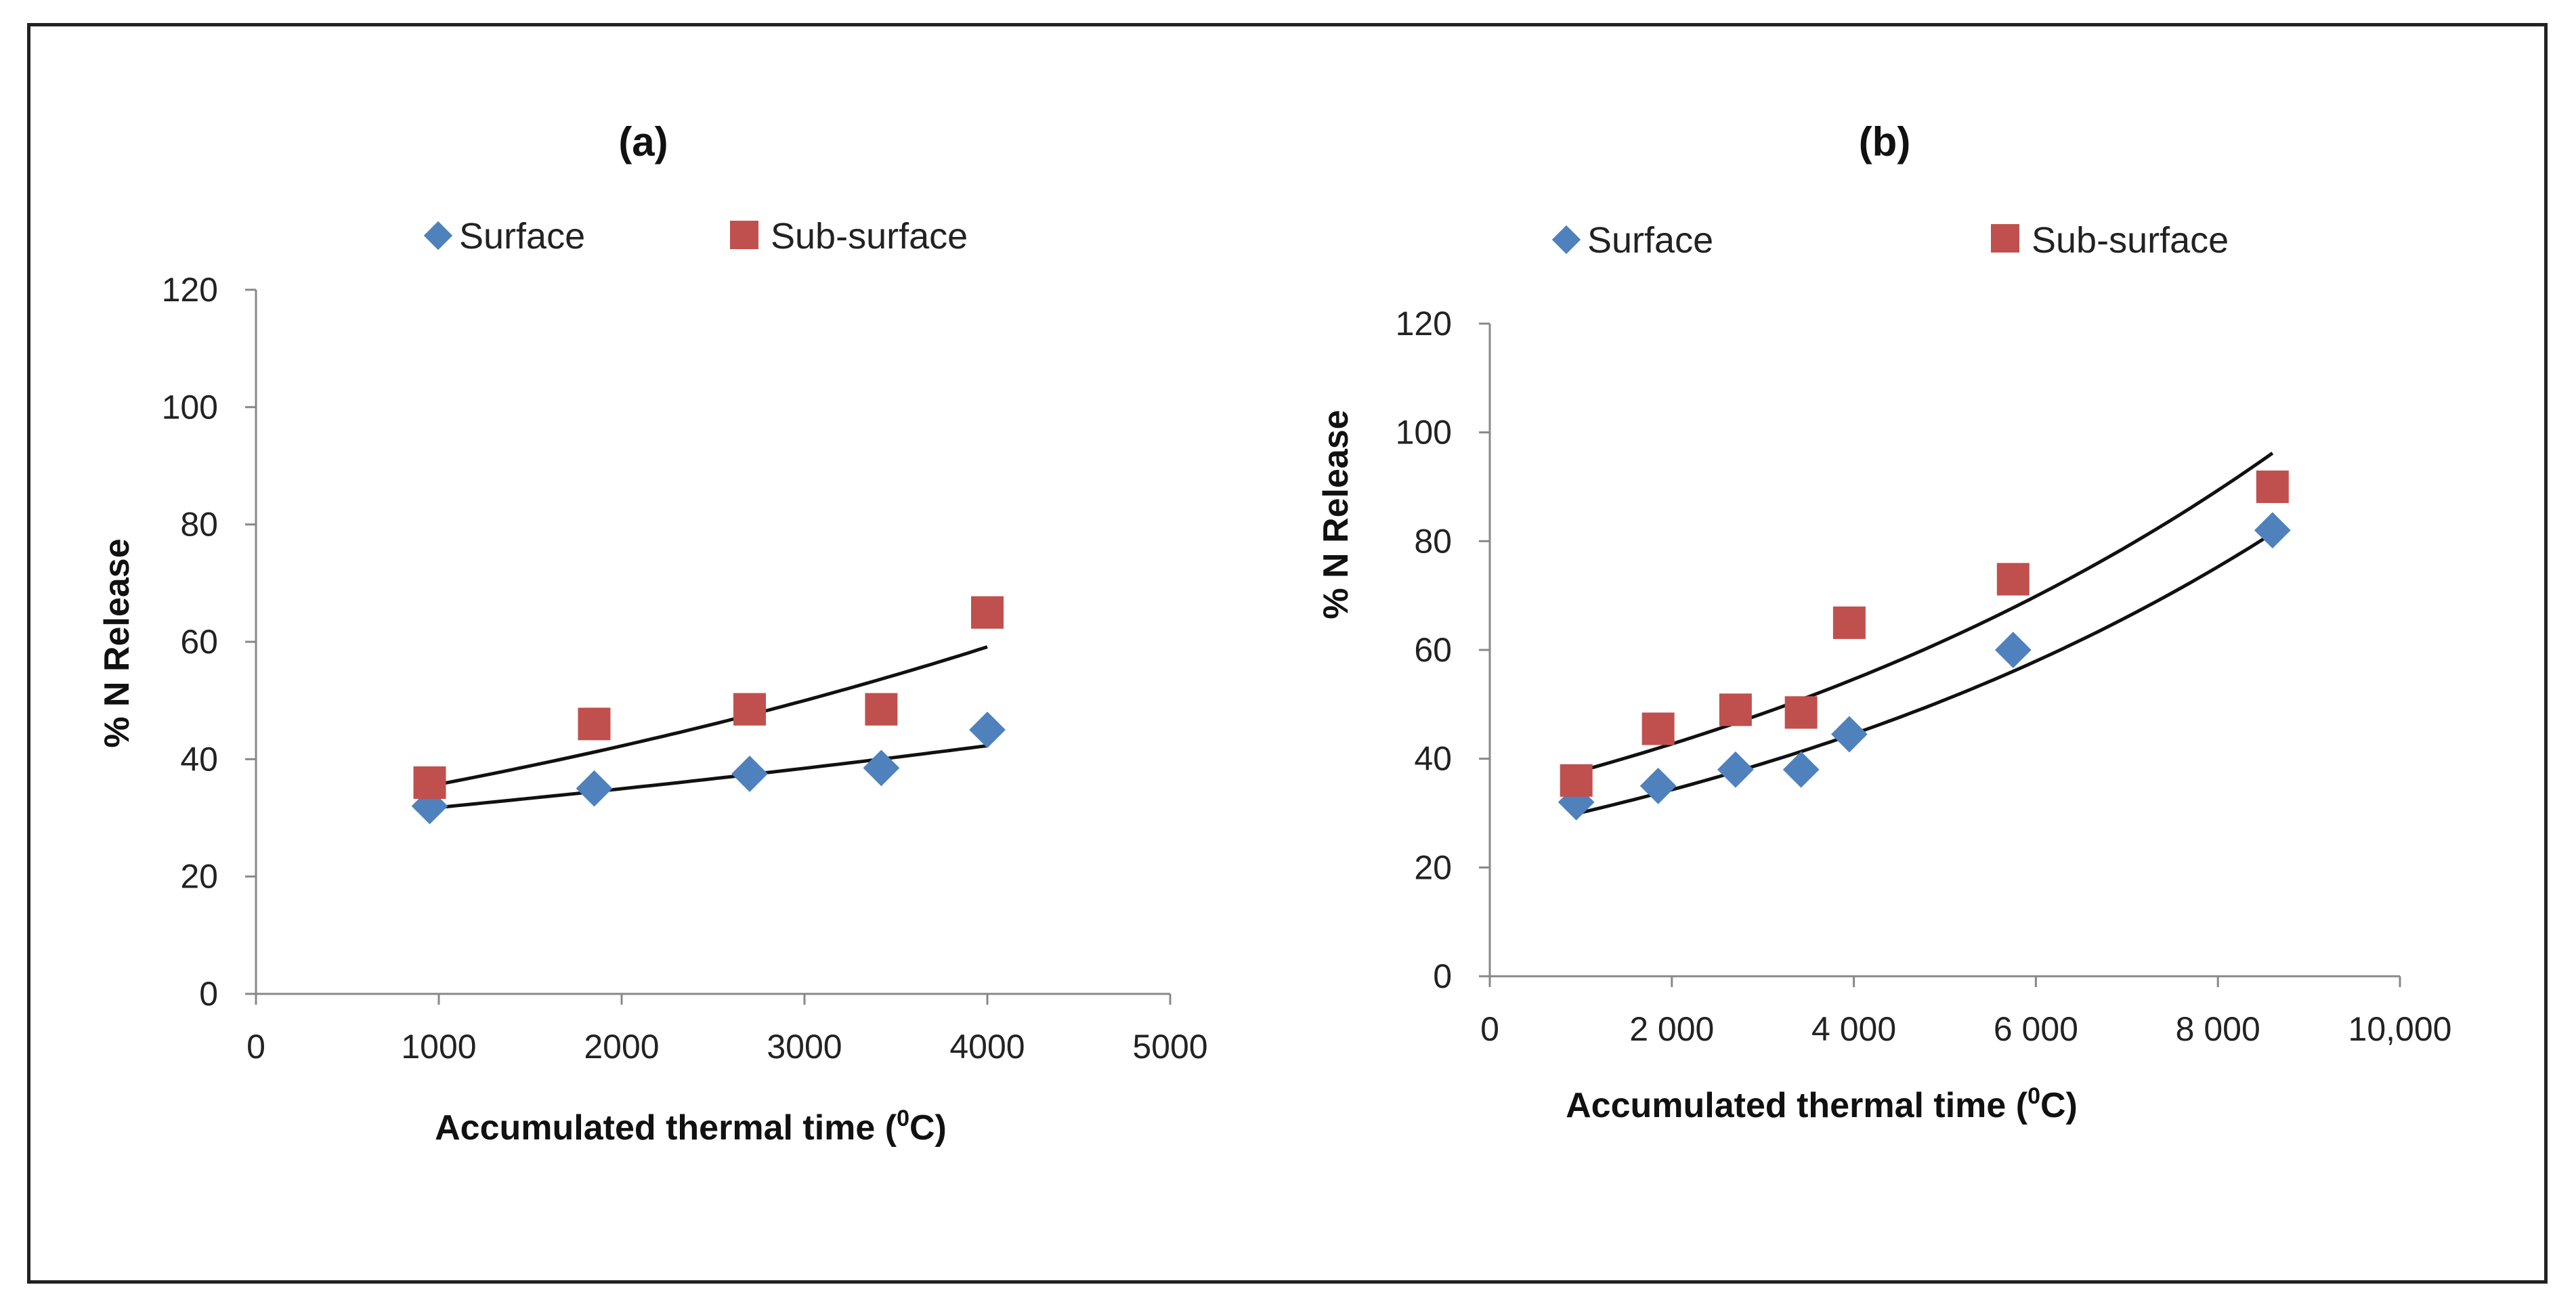 This screenshot has height=1308, width=2576. I want to click on chart-a-y-axis-label: % N Release, so click(117, 642).